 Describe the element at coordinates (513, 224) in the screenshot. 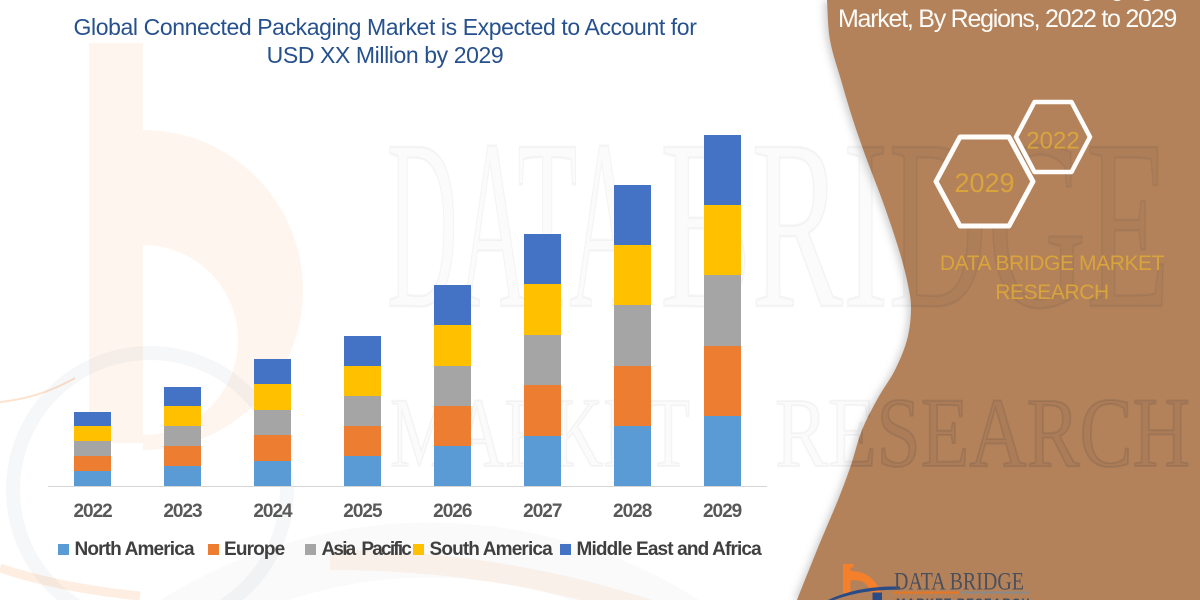

I see `svg-text: DATA` at that location.